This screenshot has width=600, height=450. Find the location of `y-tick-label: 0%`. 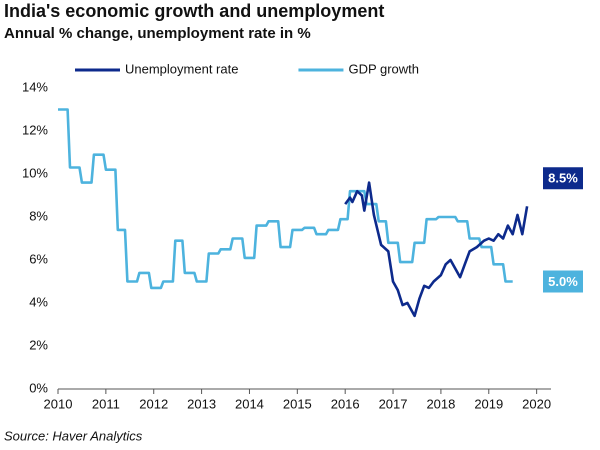

y-tick-label: 0% is located at coordinates (38, 387).